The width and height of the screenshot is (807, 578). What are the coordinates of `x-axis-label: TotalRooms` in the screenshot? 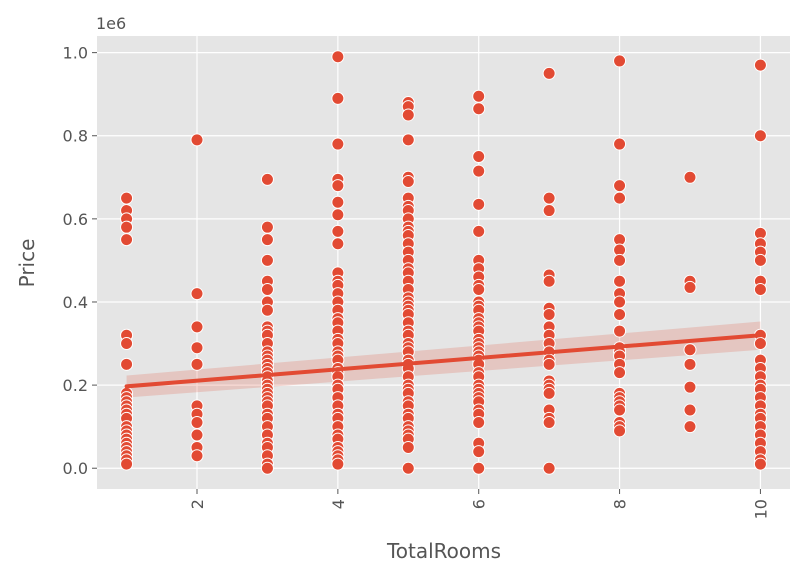 It's located at (443, 551).